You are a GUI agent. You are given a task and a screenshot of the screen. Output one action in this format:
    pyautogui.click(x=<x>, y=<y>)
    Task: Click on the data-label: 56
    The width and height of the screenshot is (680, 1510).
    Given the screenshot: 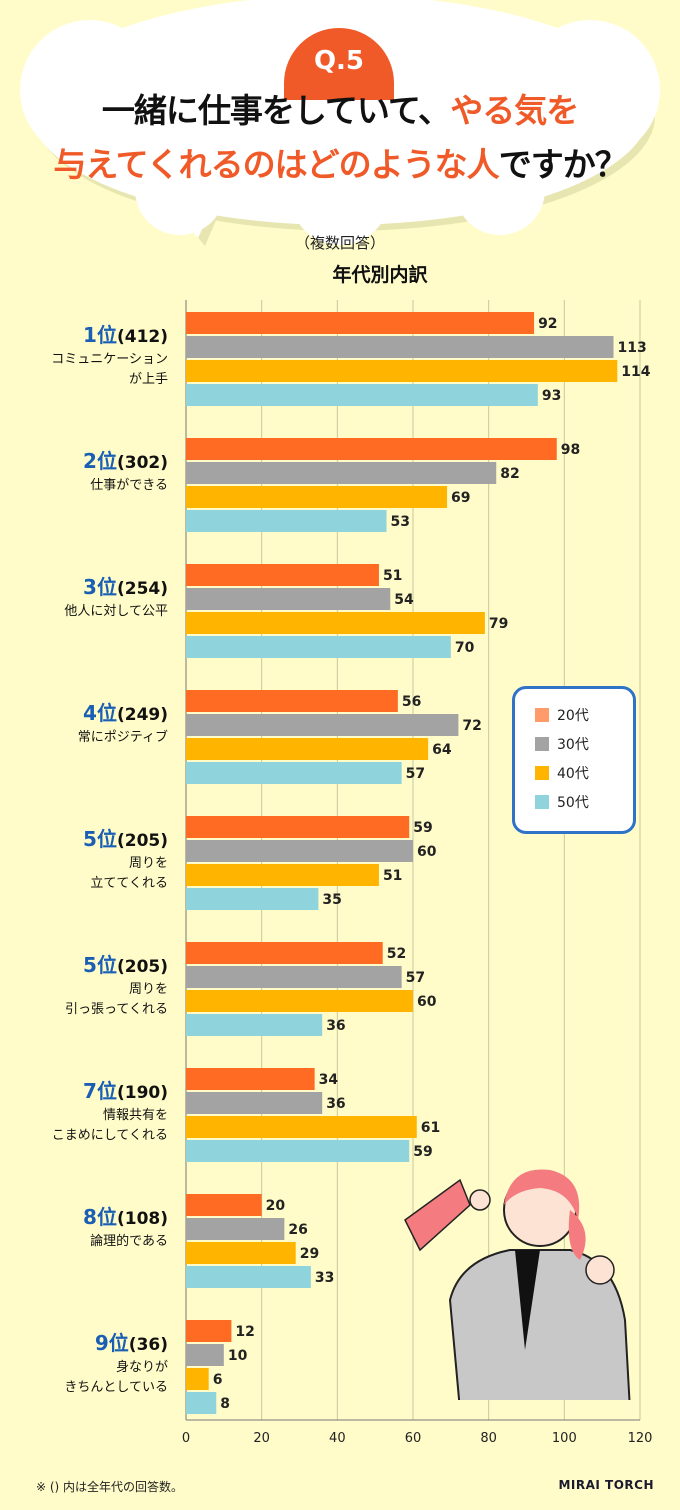 What is the action you would take?
    pyautogui.click(x=411, y=702)
    